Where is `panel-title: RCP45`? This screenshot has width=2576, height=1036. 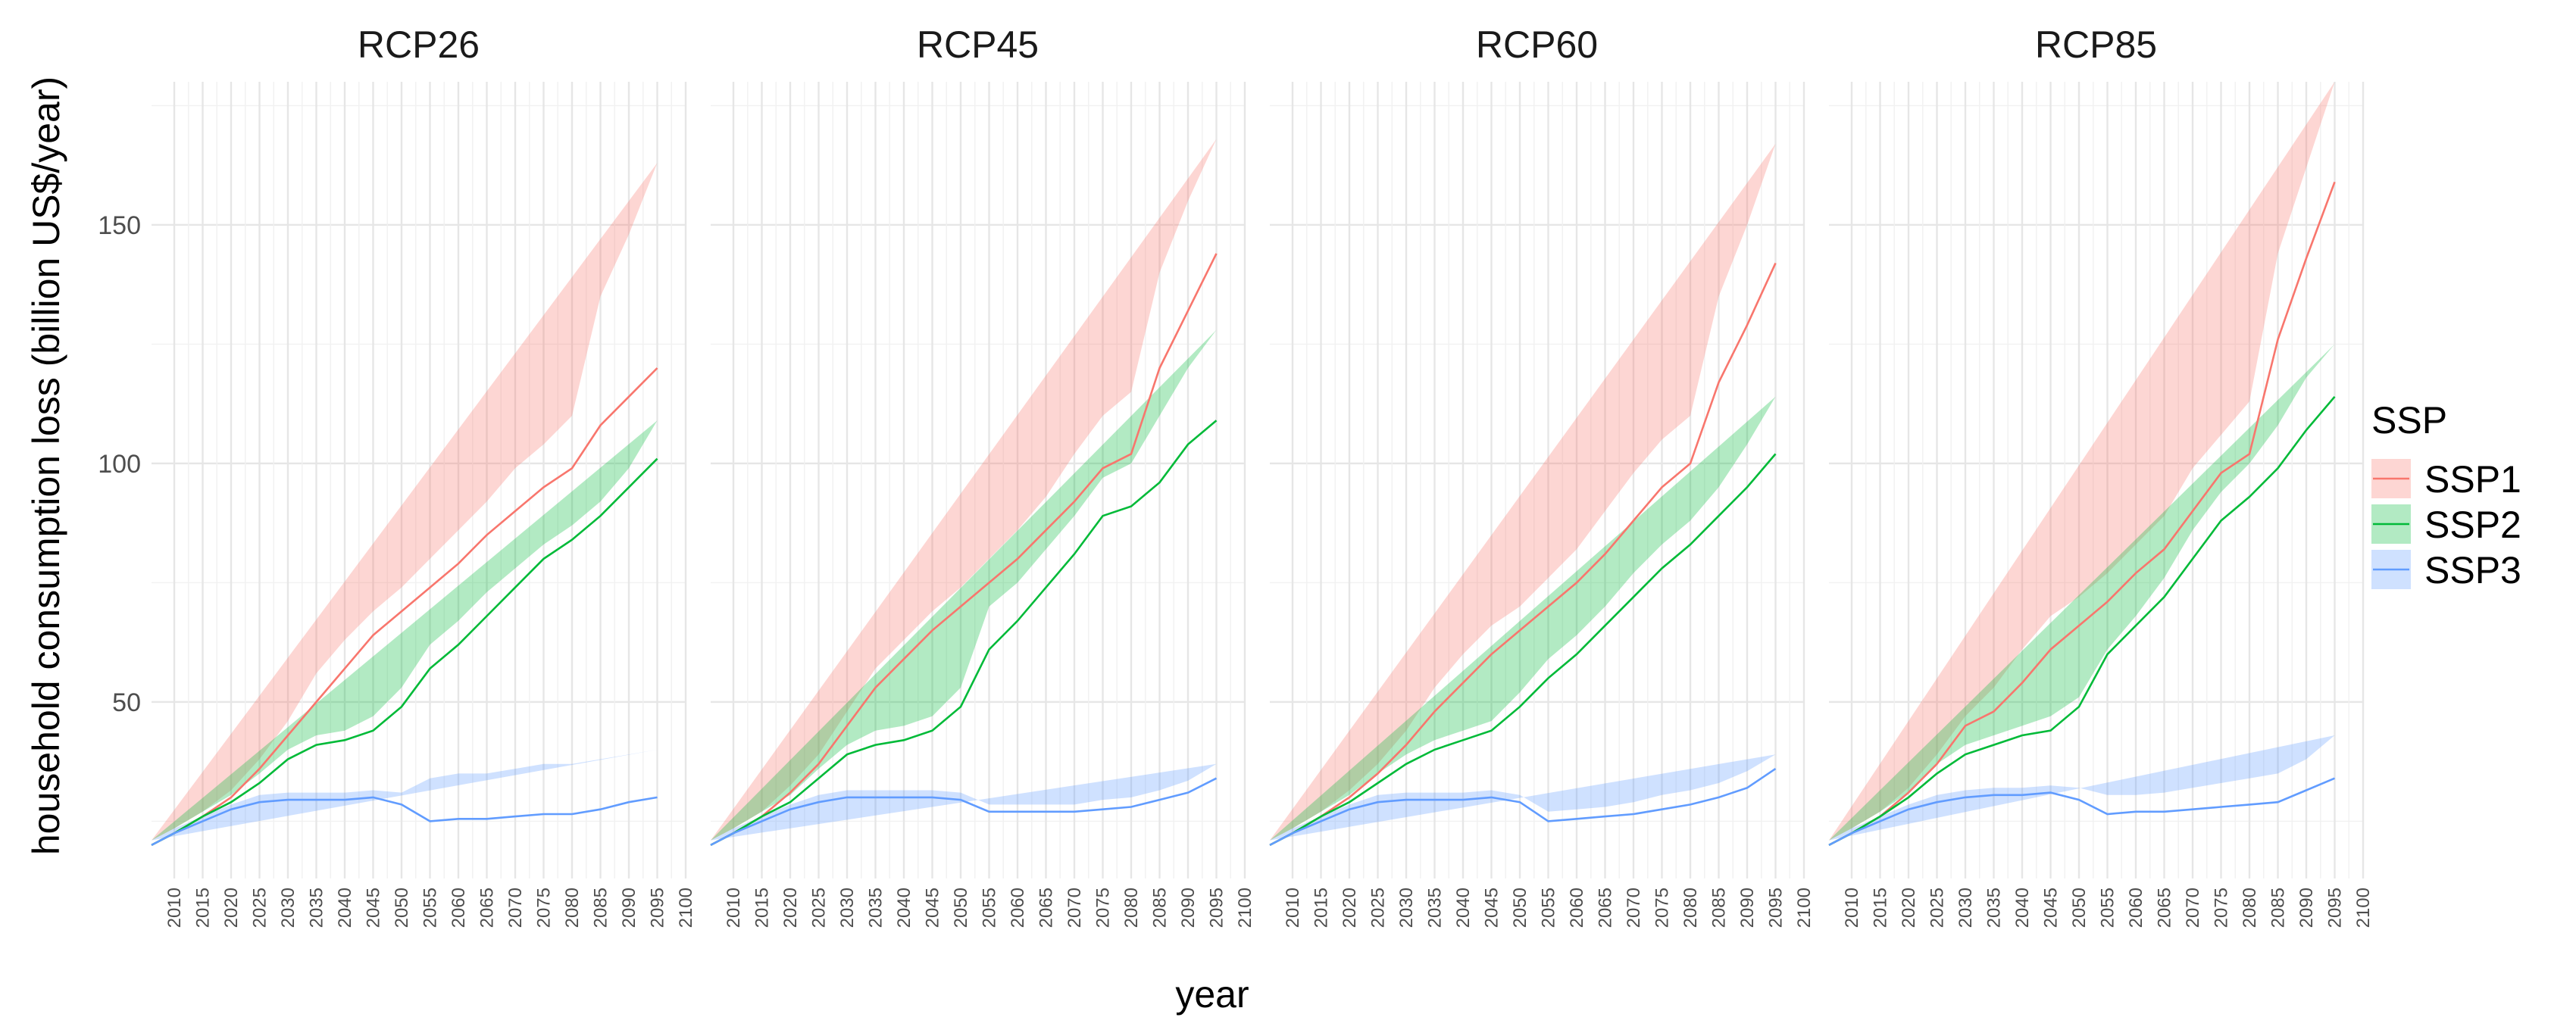
panel-title: RCP45 is located at coordinates (978, 44).